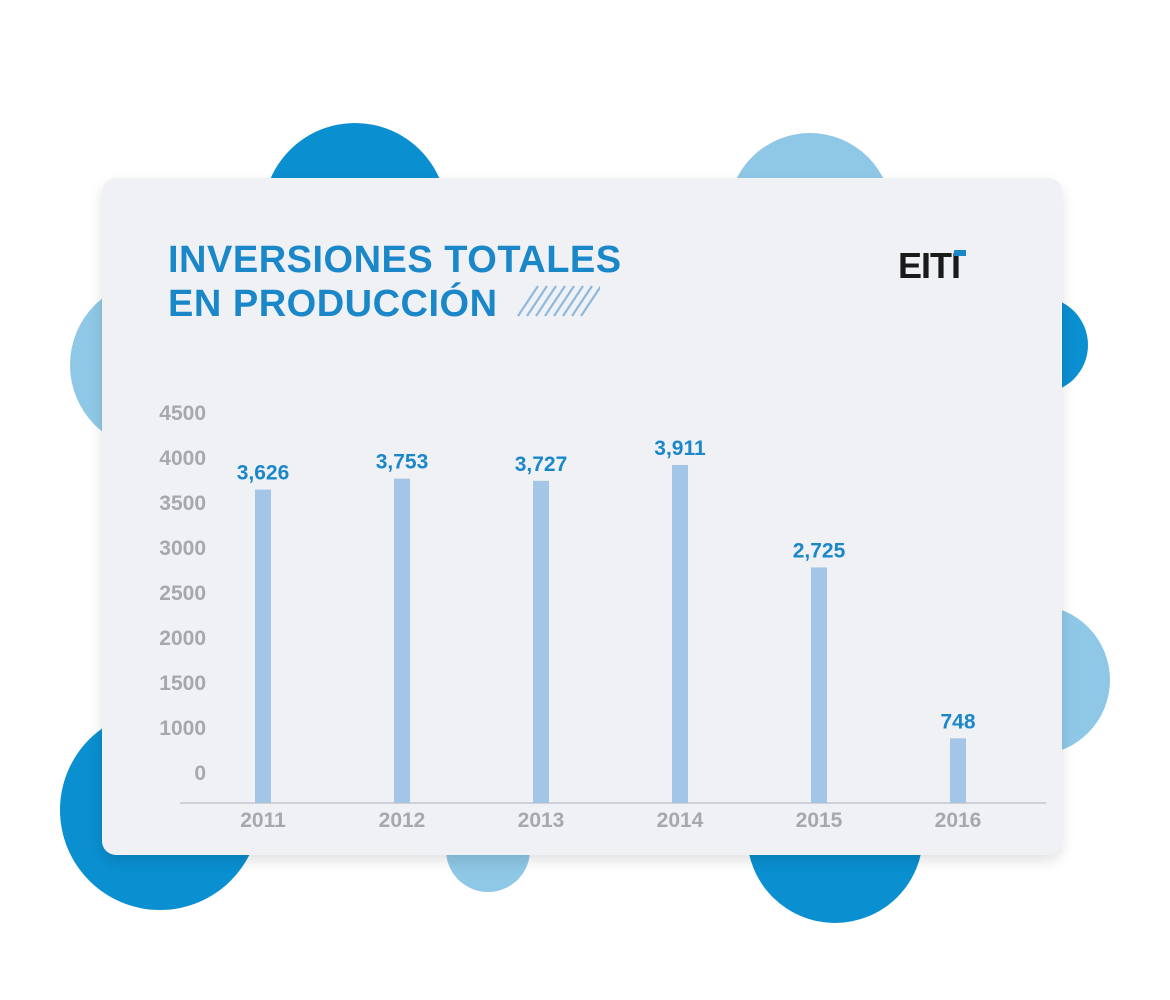 This screenshot has width=1170, height=1000. What do you see at coordinates (182, 728) in the screenshot?
I see `y-tick-label: 1000` at bounding box center [182, 728].